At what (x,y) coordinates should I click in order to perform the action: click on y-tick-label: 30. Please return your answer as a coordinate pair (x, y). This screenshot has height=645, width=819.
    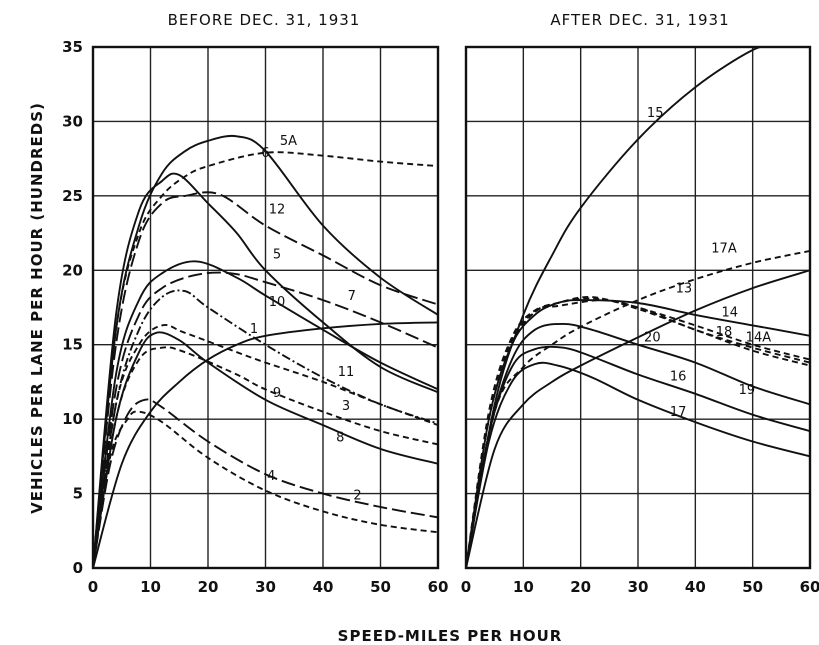
    Looking at the image, I should click on (72, 121).